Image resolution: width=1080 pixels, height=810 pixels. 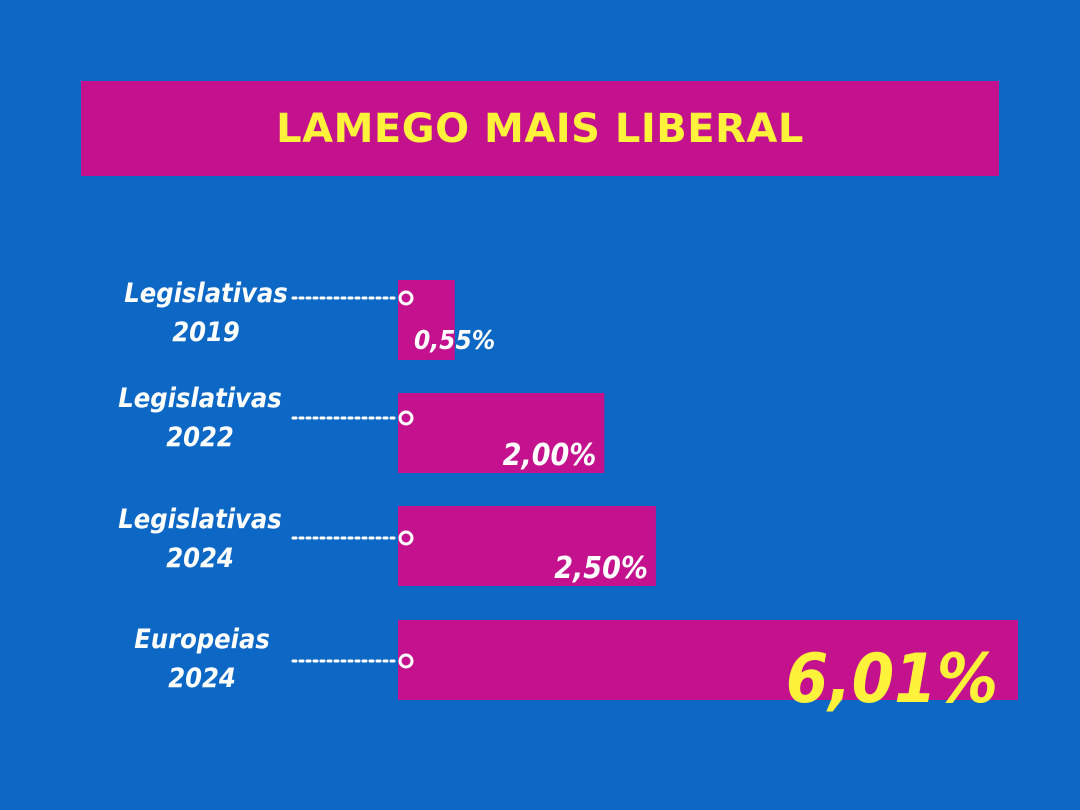 What do you see at coordinates (892, 679) in the screenshot?
I see `value-label-3: 6,01%` at bounding box center [892, 679].